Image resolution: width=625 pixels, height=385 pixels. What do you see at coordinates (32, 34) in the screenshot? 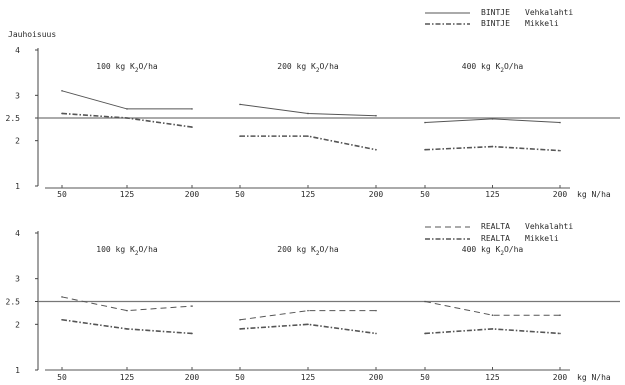
I see `y-axis-title: Jauhoisuus` at bounding box center [32, 34].